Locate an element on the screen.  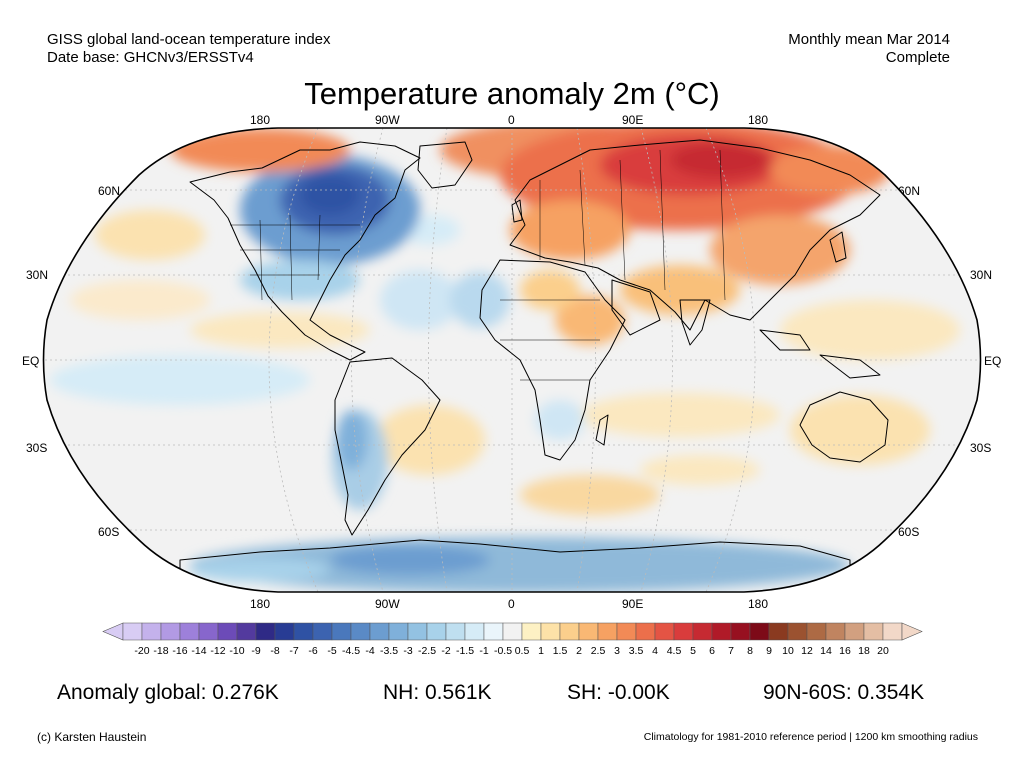
lon-label-bottom-0: 0 is located at coordinates (511, 604).